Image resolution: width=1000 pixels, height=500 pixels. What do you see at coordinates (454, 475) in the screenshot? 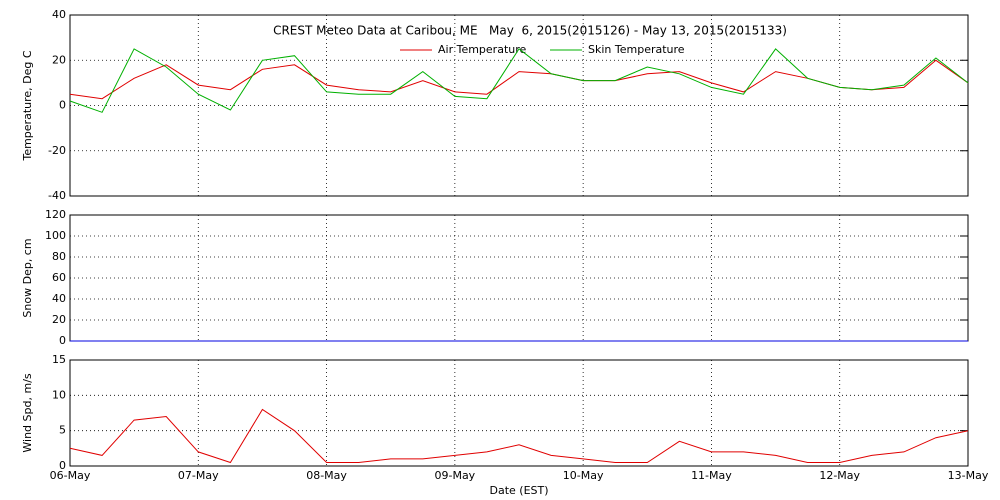
I see `x-tick-label: 09-May` at bounding box center [454, 475].